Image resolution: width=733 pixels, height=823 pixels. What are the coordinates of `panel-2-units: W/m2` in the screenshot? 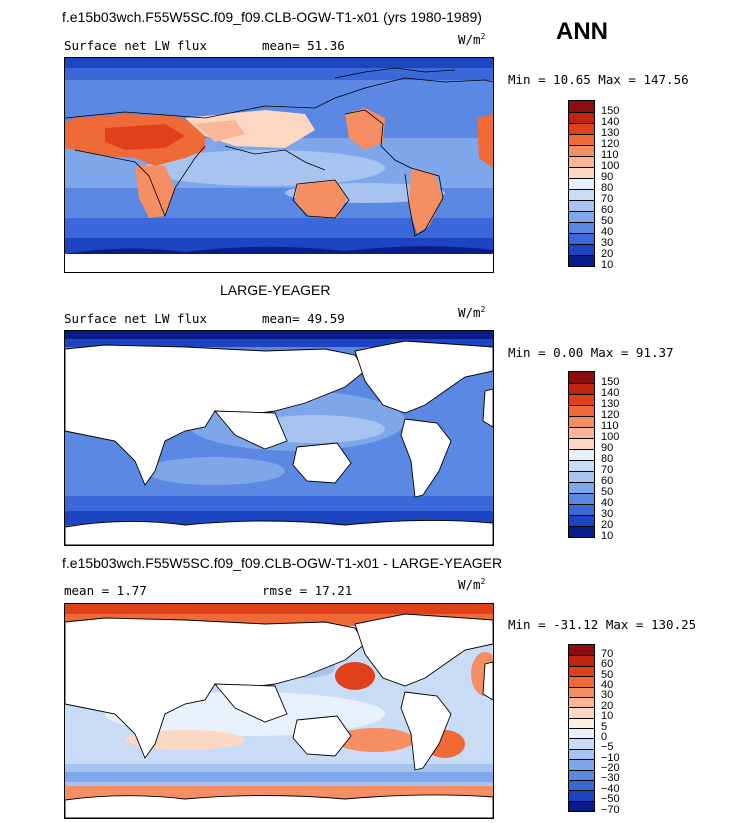 It's located at (472, 313).